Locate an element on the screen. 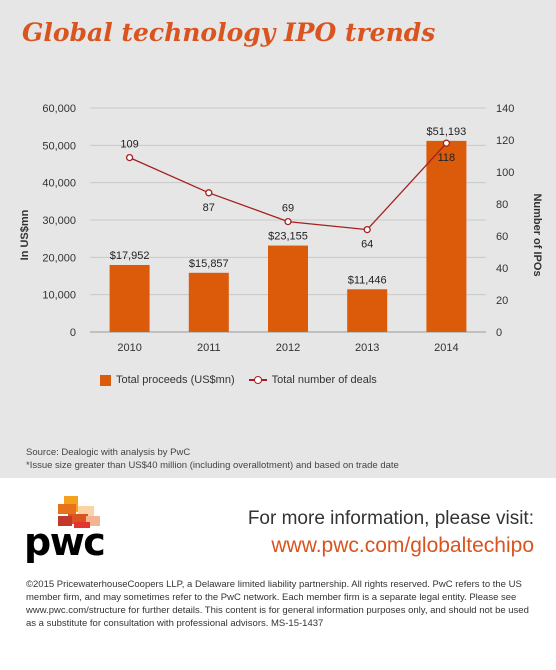  x-tick-label: 2010 is located at coordinates (129, 348).